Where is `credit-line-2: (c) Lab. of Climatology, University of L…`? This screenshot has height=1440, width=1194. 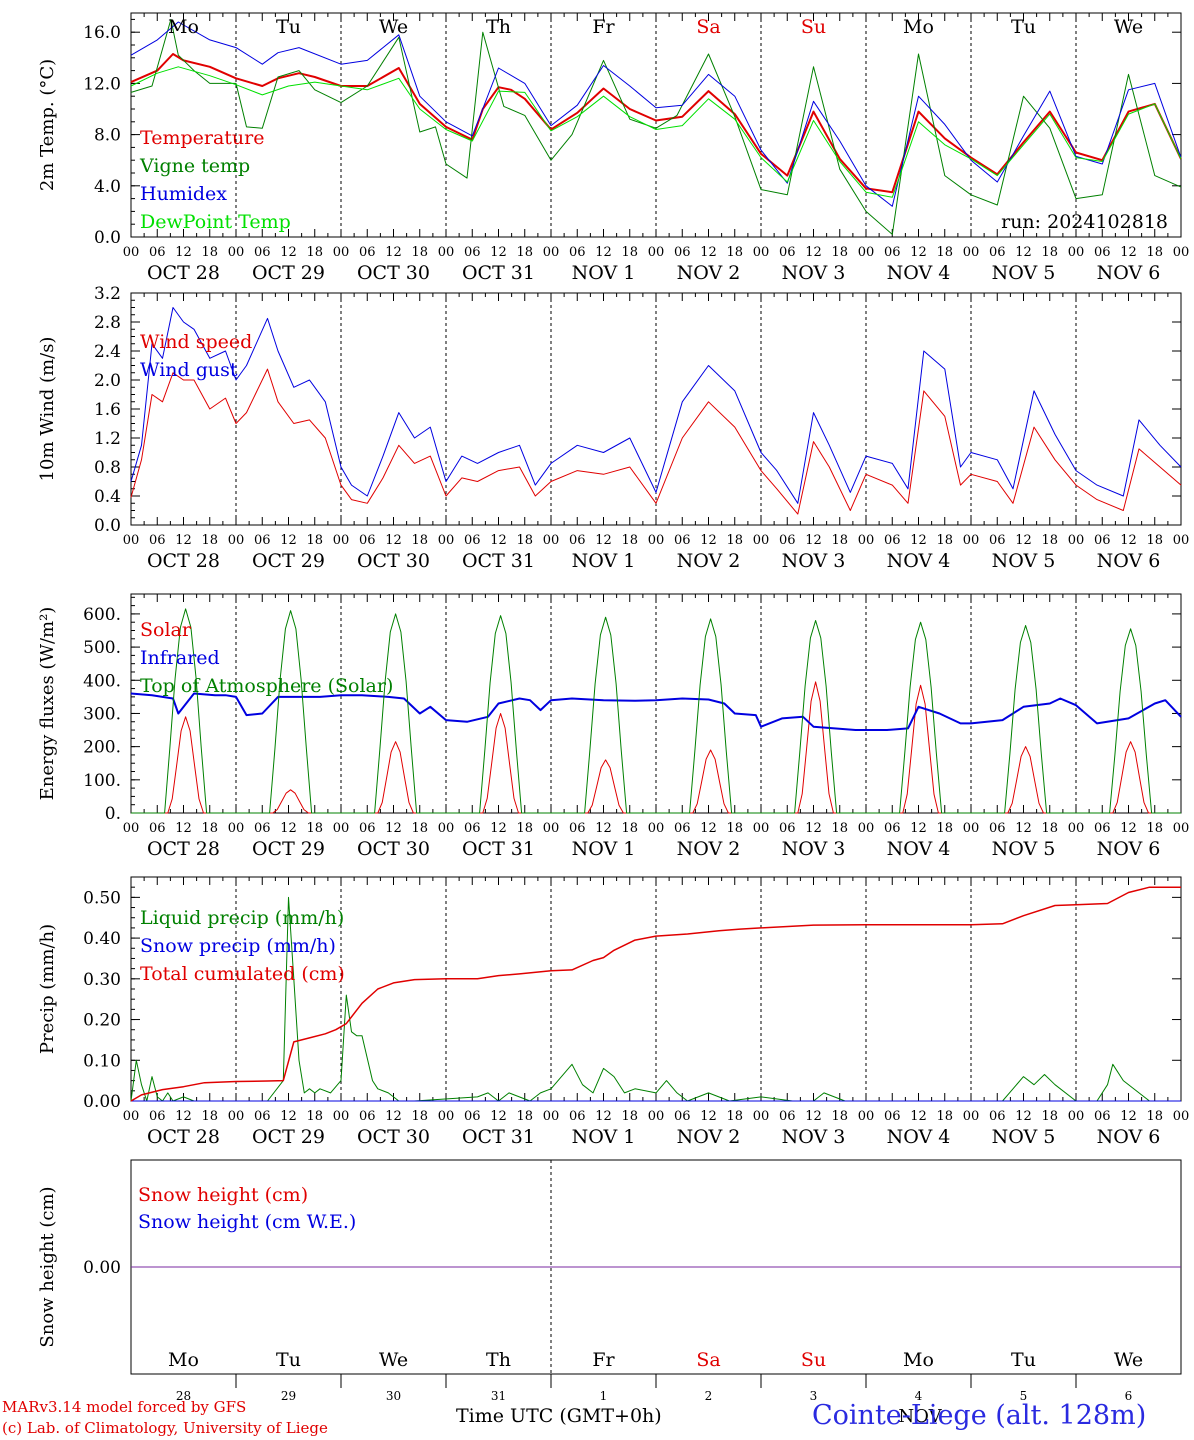
credit-line-2: (c) Lab. of Climatology, University of L… is located at coordinates (165, 1428).